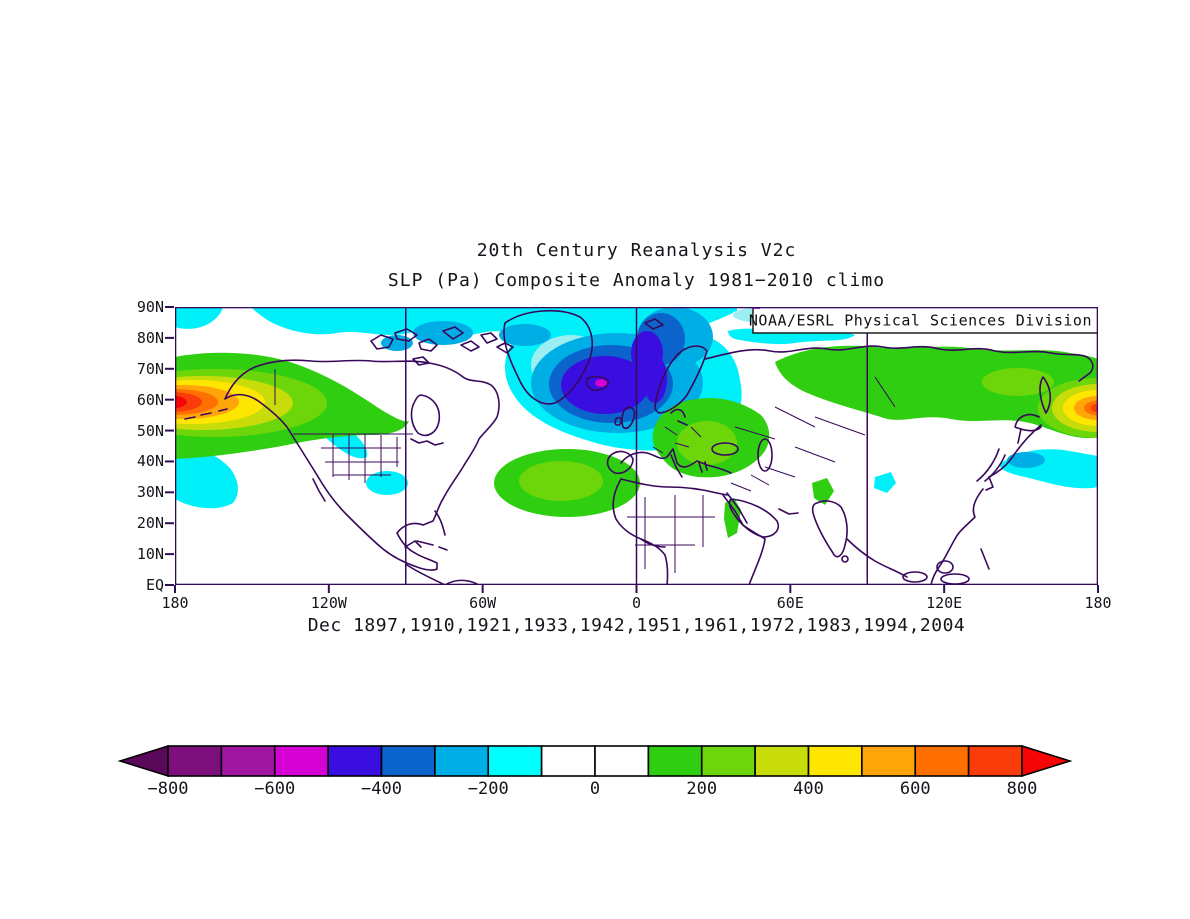 This screenshot has height=919, width=1190. Describe the element at coordinates (681, 379) in the screenshot. I see `coastline-scandinavia` at that location.